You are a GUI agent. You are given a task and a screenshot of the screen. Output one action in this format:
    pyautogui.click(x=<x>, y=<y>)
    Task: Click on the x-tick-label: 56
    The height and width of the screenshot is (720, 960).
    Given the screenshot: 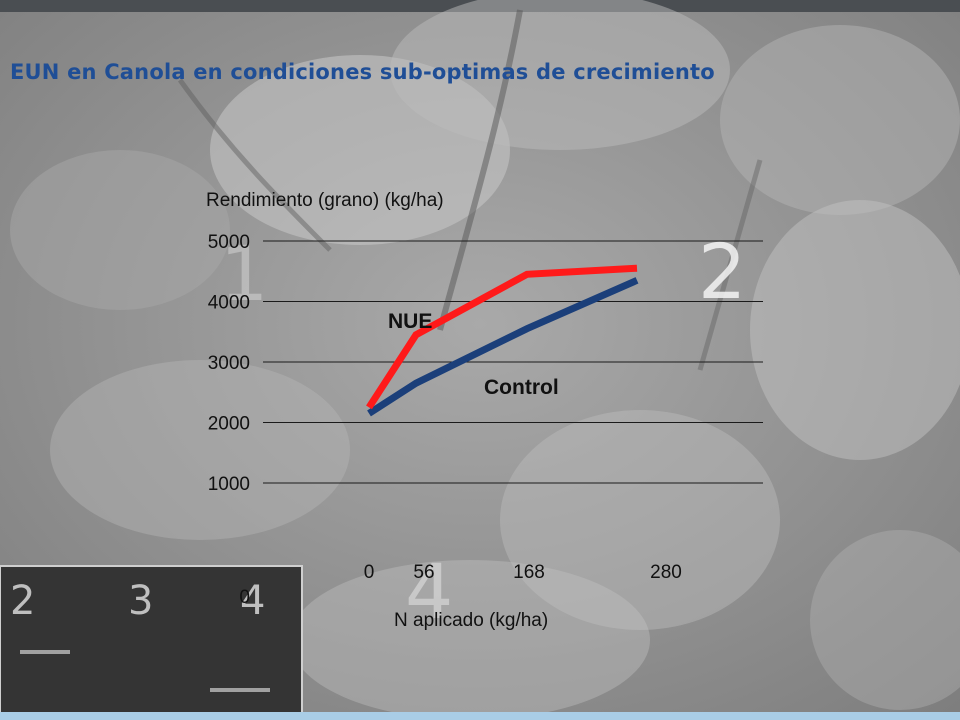 What is the action you would take?
    pyautogui.click(x=423, y=572)
    